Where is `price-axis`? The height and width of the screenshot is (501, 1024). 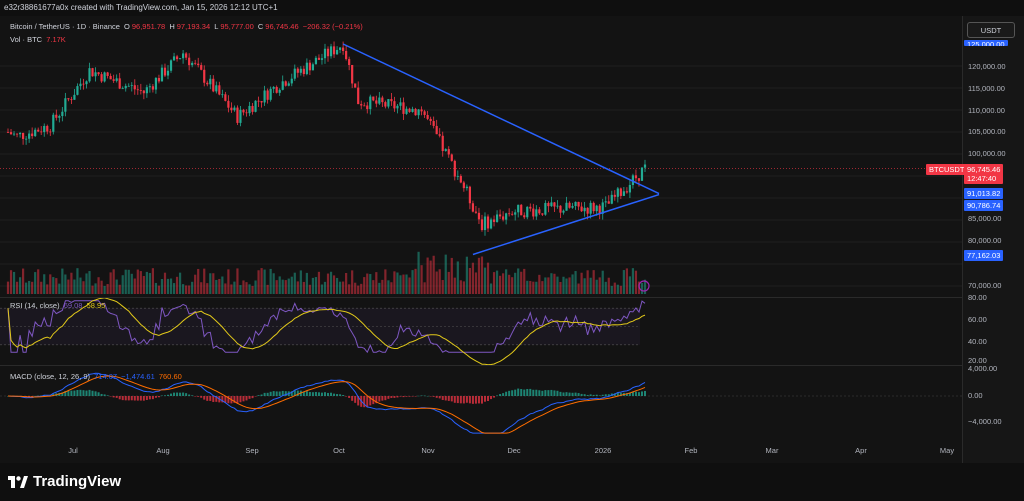
price-axis is located at coordinates (993, 239).